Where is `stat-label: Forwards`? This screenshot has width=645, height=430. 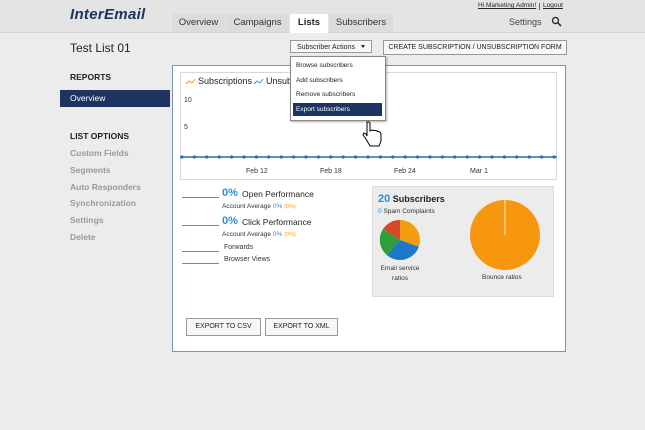
stat-label: Forwards is located at coordinates (239, 247).